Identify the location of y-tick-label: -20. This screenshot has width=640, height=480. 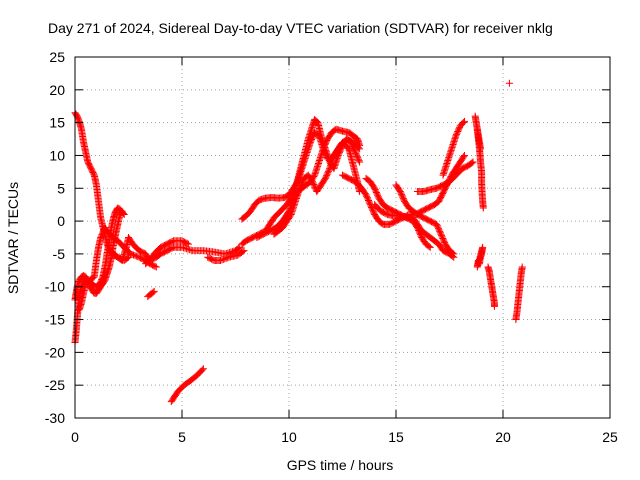
(55, 352).